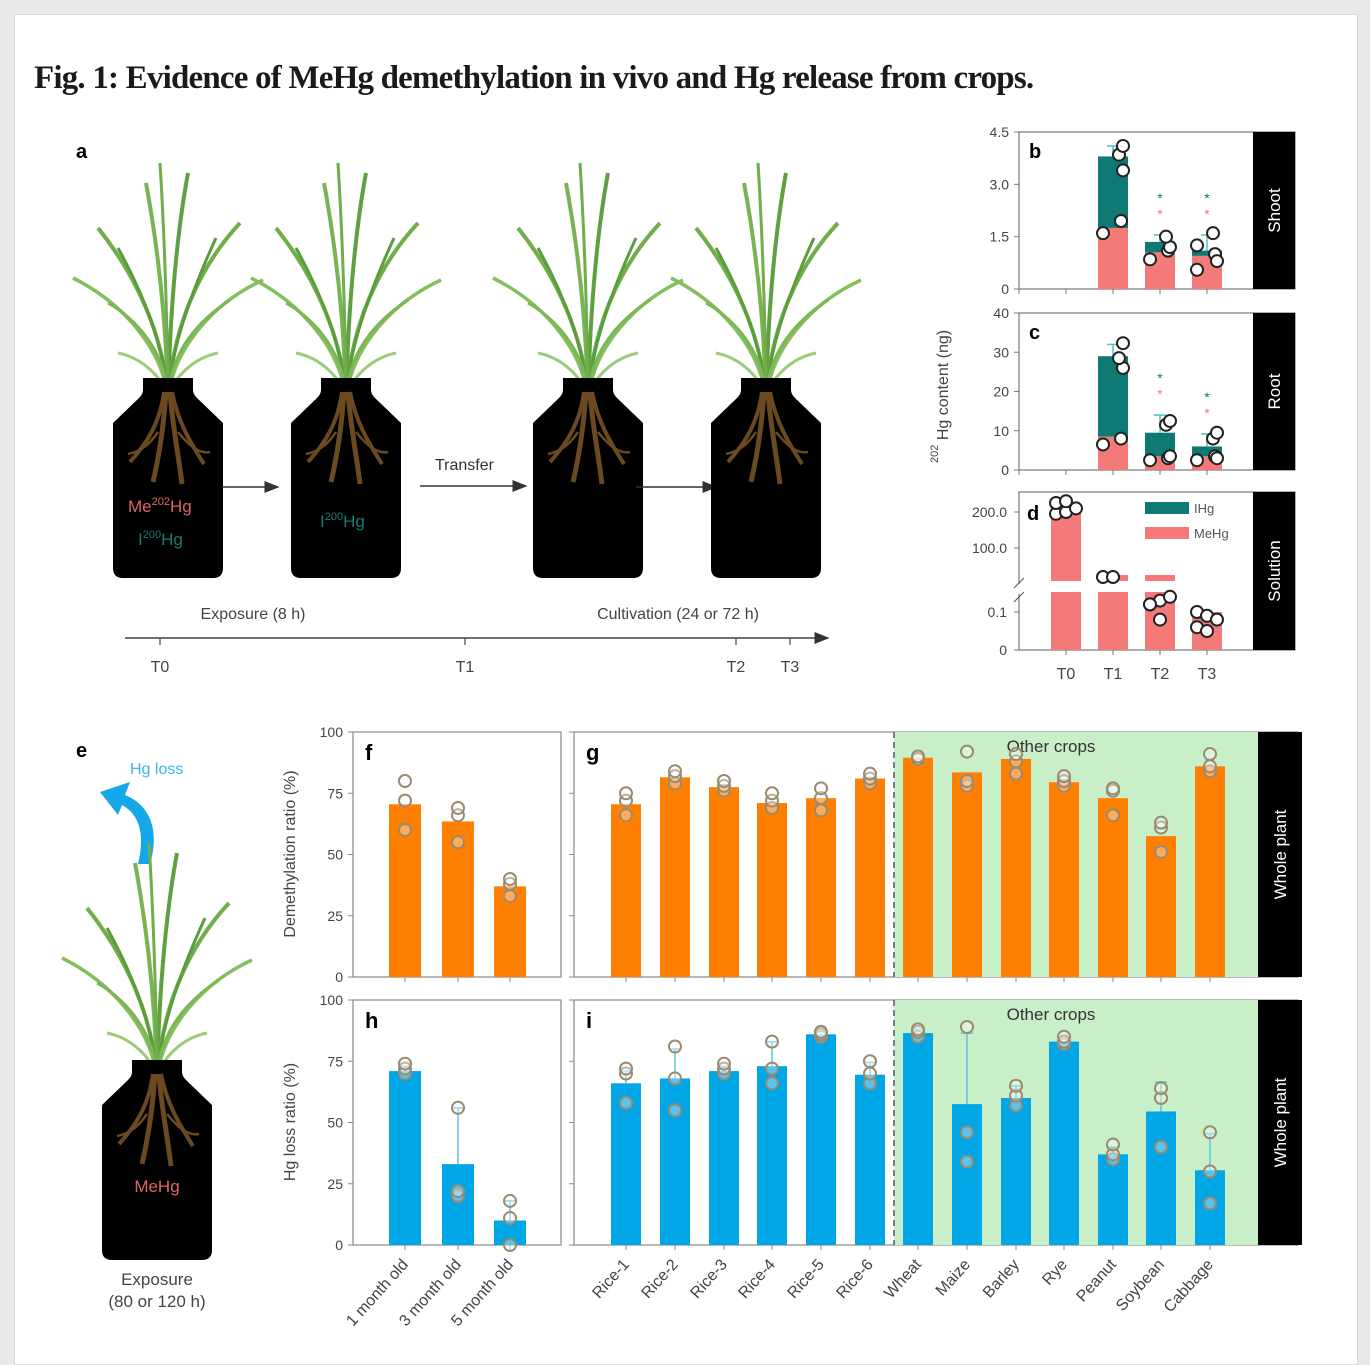 This screenshot has width=1370, height=1365. I want to click on timepoint-label: T3, so click(790, 667).